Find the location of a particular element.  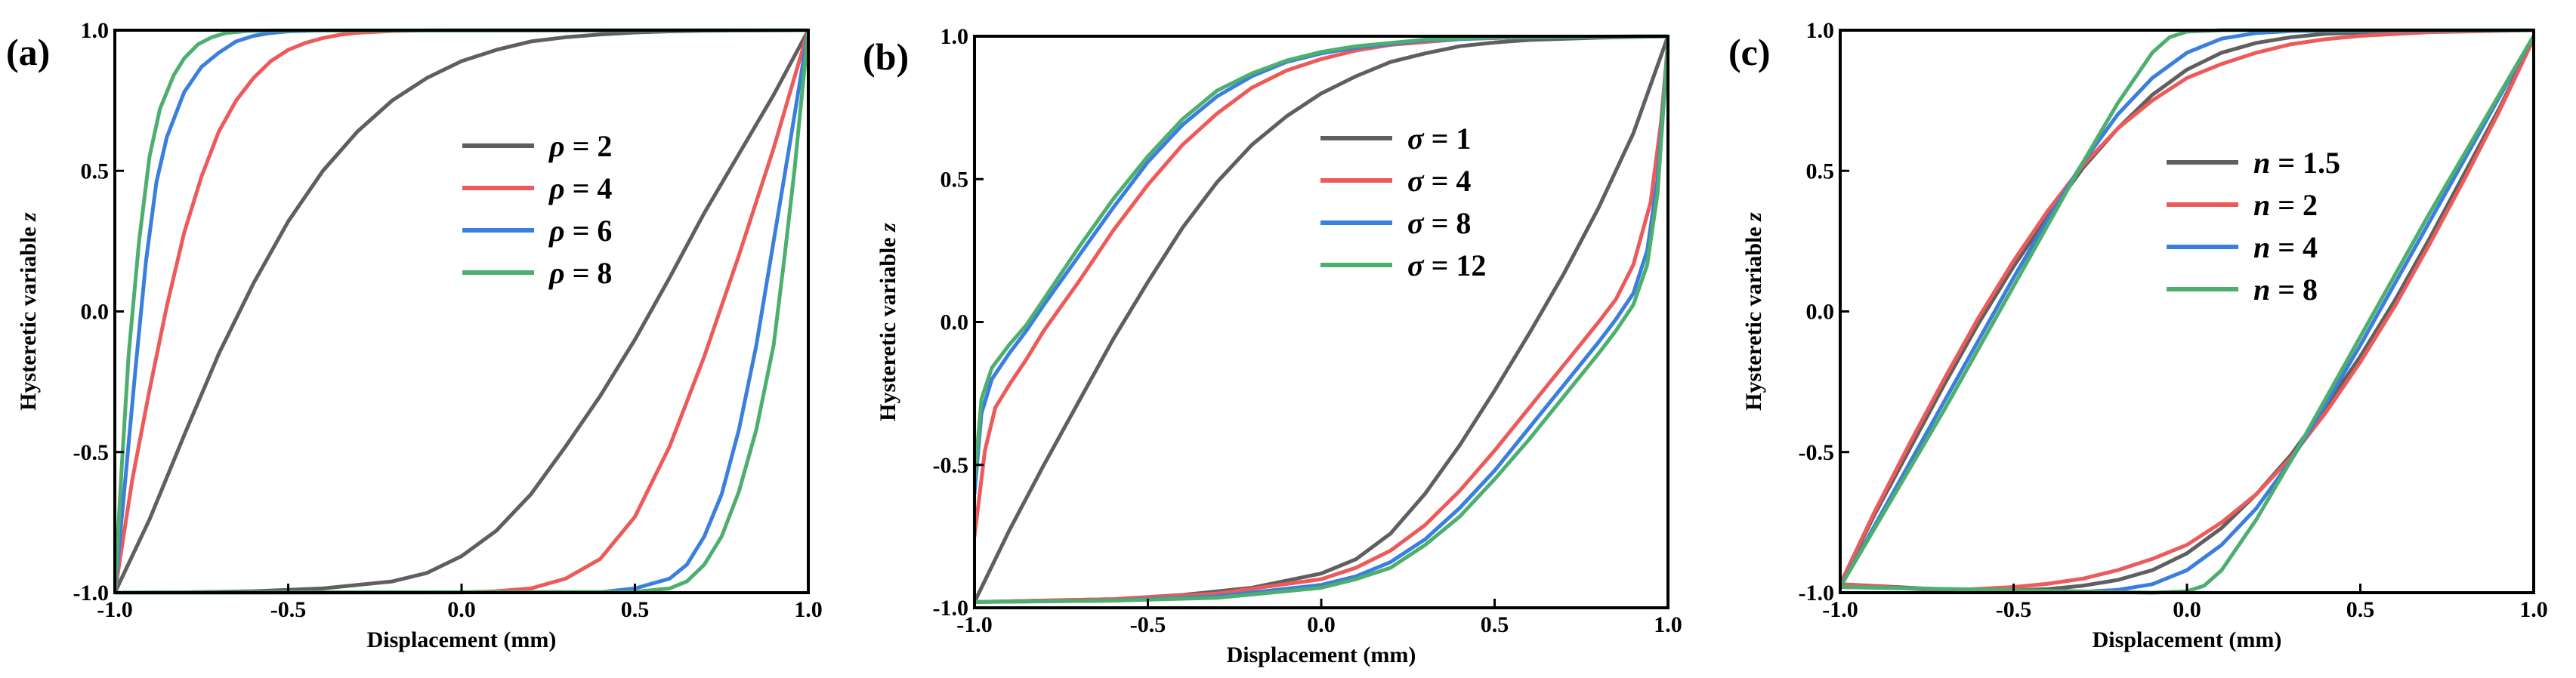

legend-label: σ = 8 is located at coordinates (1439, 223).